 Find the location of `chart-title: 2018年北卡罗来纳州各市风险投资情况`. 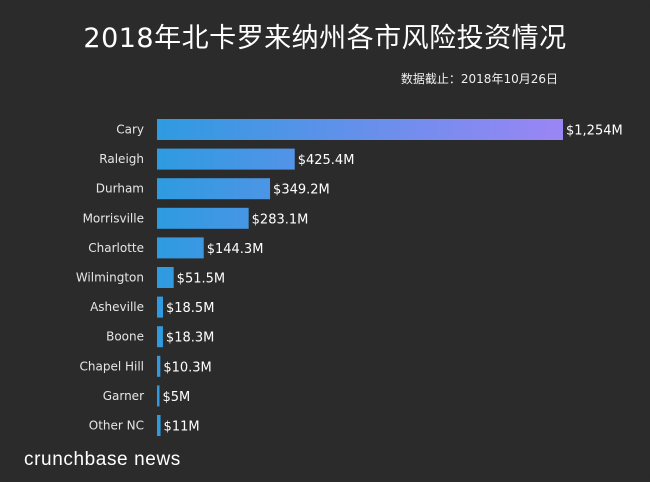

chart-title: 2018年北卡罗来纳州各市风险投资情况 is located at coordinates (325, 38).